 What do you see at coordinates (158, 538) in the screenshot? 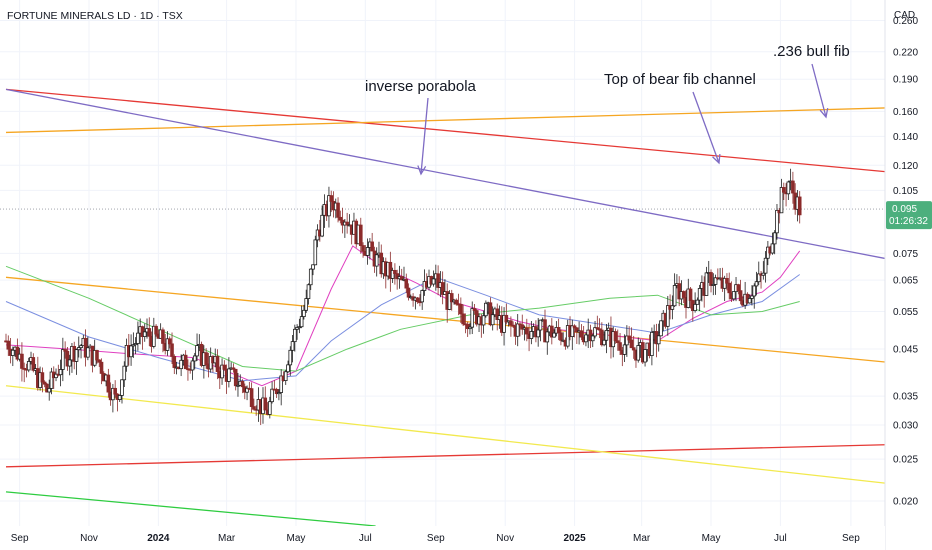
I see `time-tick-label: 2024` at bounding box center [158, 538].